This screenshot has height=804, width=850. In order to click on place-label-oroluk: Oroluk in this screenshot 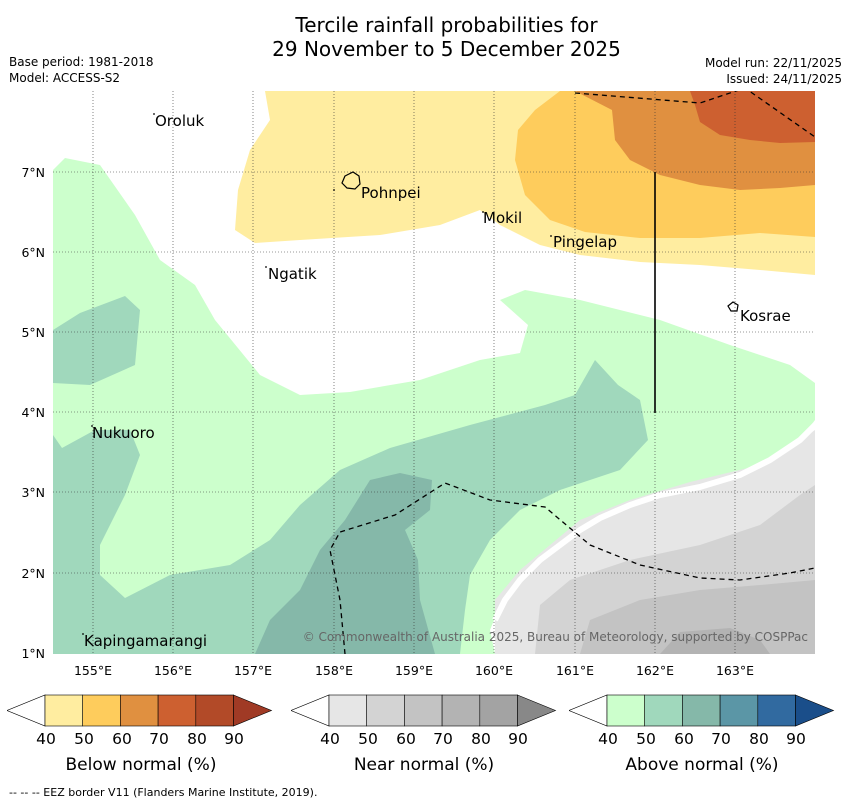, I will do `click(179, 121)`.